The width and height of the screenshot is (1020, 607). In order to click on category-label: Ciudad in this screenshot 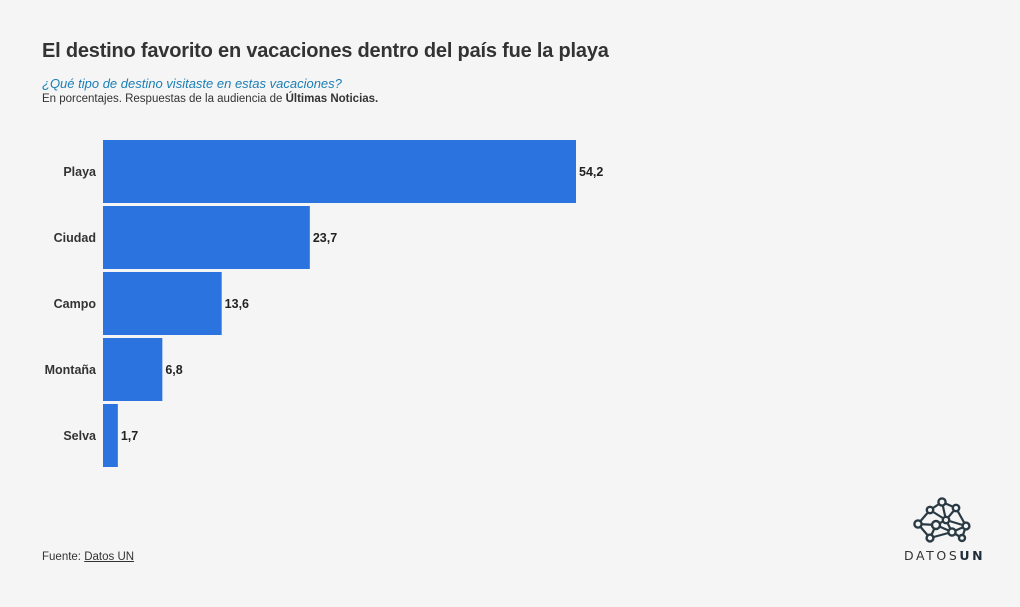, I will do `click(75, 238)`.